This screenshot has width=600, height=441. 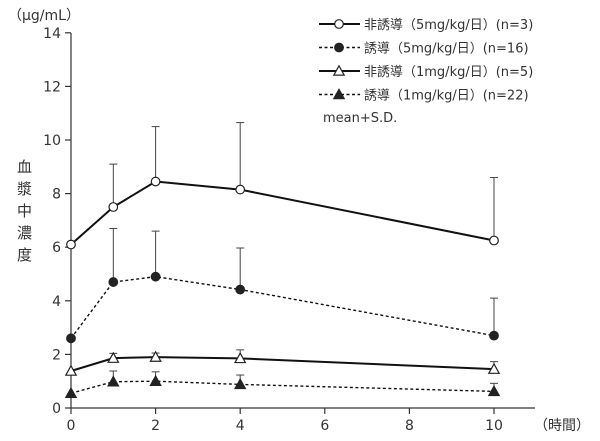 What do you see at coordinates (24, 255) in the screenshot?
I see `y-axis-label-char: 度` at bounding box center [24, 255].